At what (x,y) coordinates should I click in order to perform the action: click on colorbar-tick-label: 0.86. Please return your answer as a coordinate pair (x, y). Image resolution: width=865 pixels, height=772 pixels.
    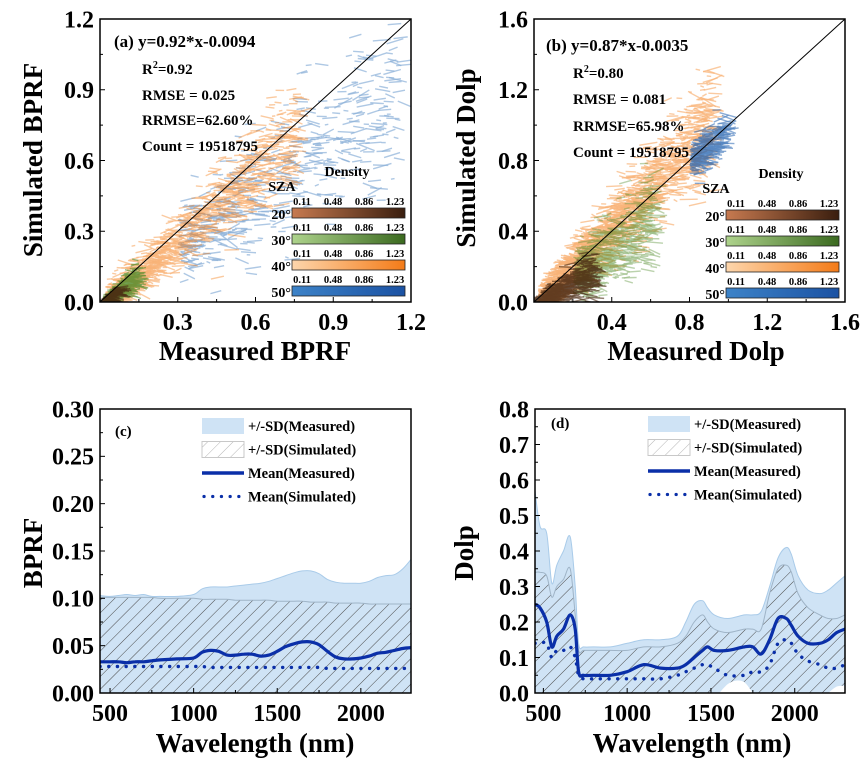
    Looking at the image, I should click on (798, 256).